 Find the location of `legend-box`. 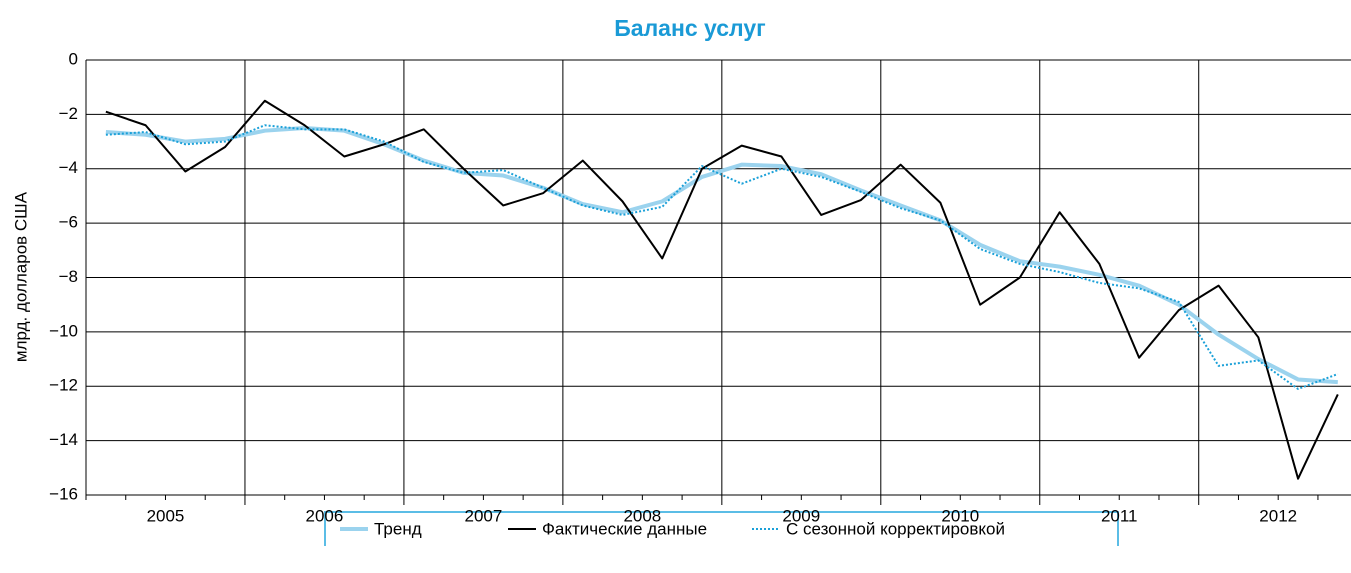

legend-box is located at coordinates (721, 528).